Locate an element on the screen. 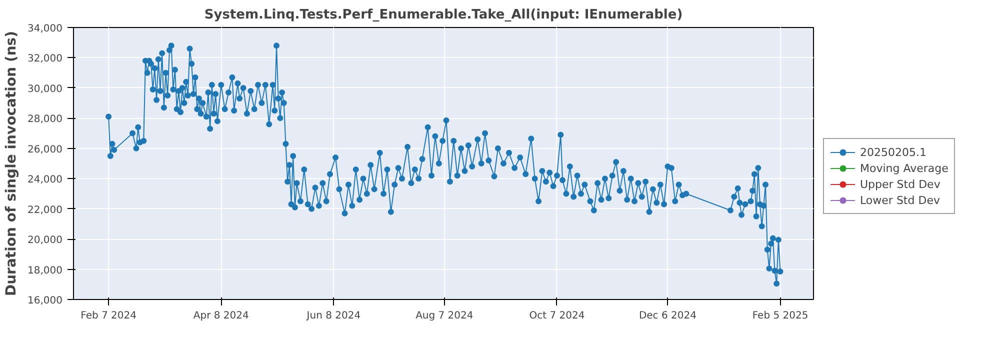  legend-label: Lower Std Dev is located at coordinates (900, 200).